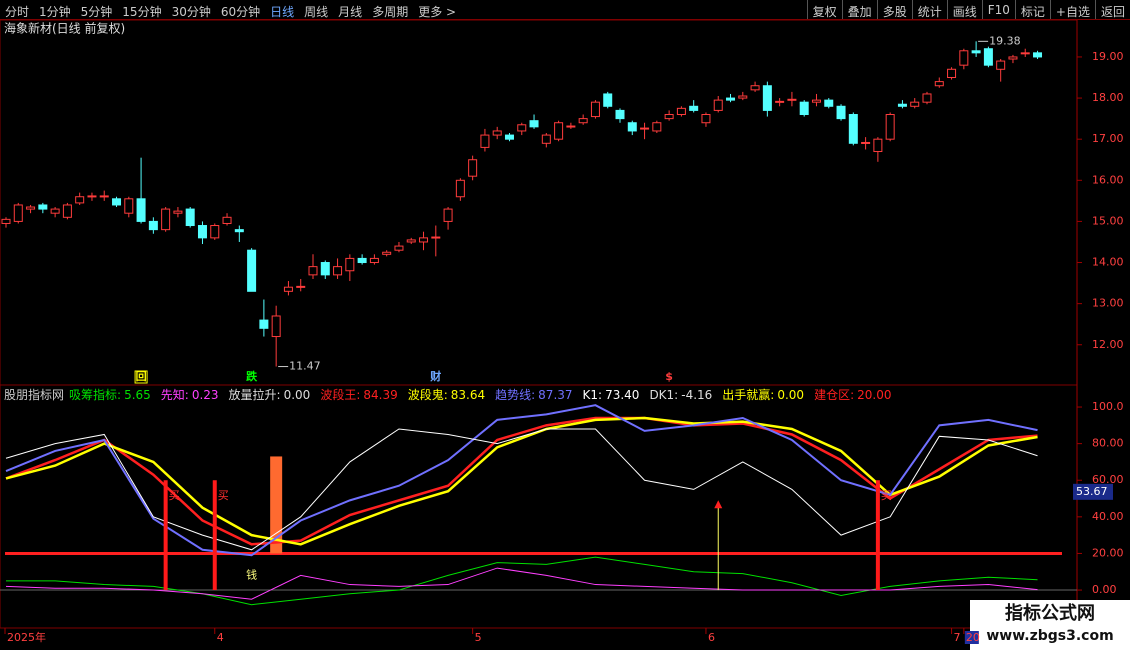 This screenshot has height=650, width=1130. I want to click on legend-name: 趋势线:, so click(515, 395).